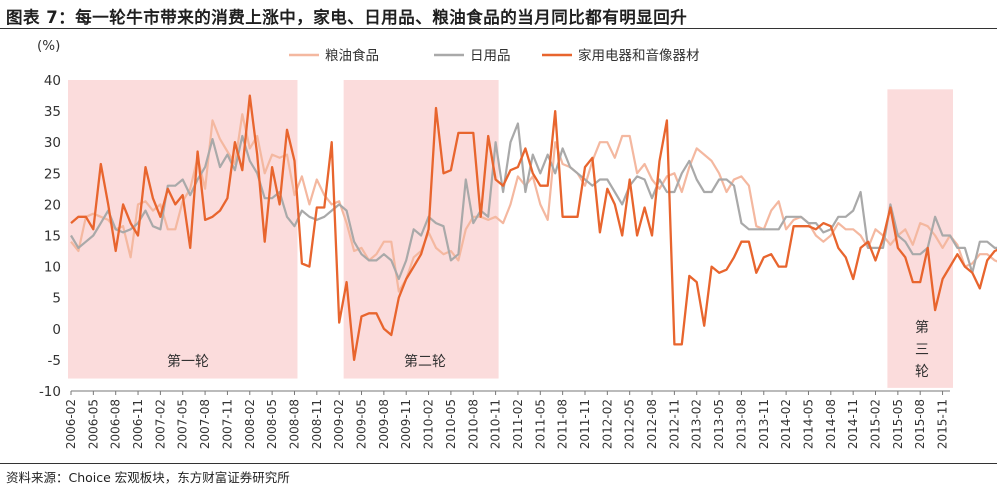 The width and height of the screenshot is (997, 487). What do you see at coordinates (808, 424) in the screenshot?
I see `x-tick-label: 2014-05` at bounding box center [808, 424].